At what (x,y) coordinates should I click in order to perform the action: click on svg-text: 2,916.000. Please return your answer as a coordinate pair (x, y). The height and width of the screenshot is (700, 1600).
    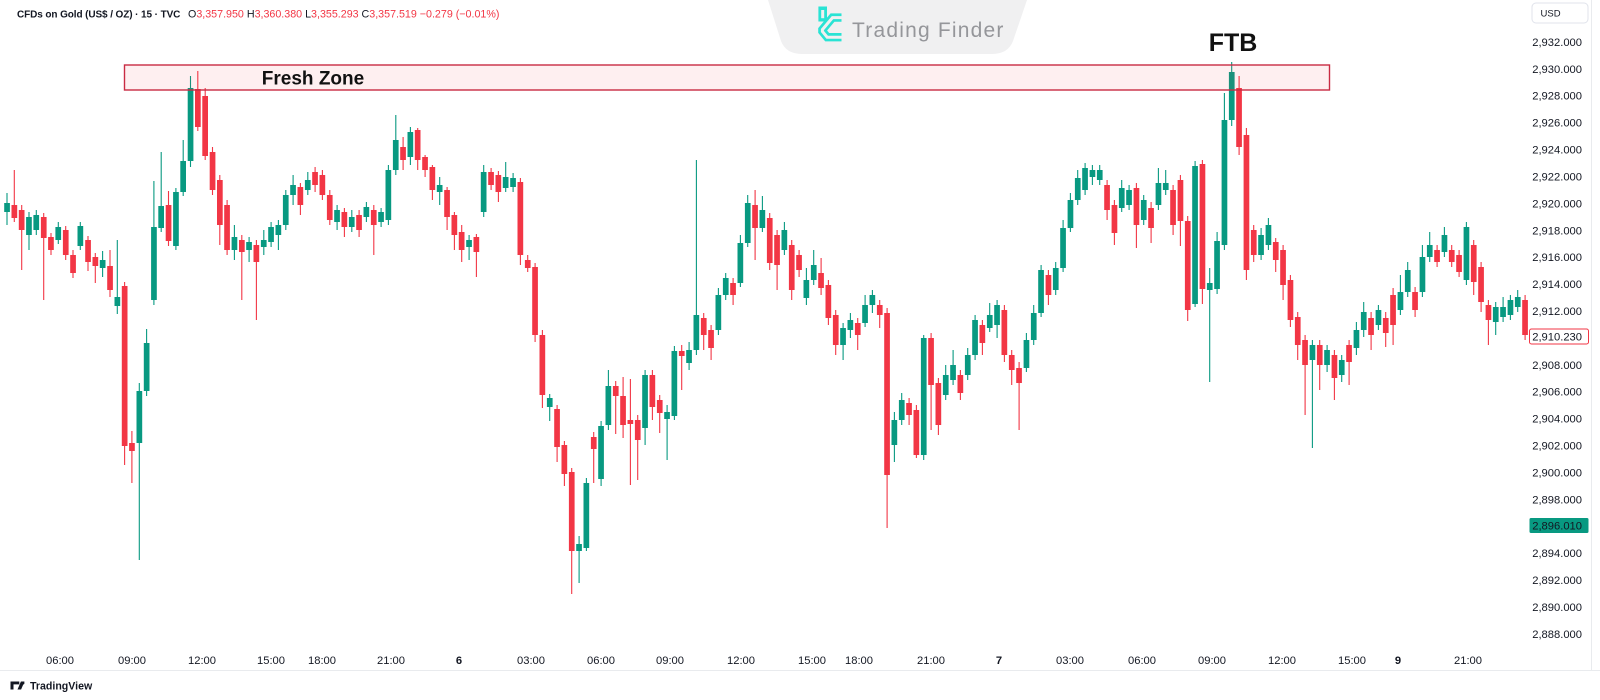
    Looking at the image, I should click on (1557, 258).